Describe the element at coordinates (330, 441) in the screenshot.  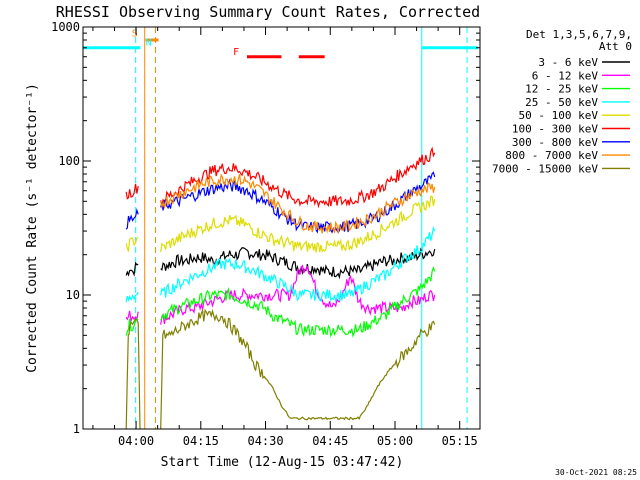
I see `x-tick-label: 04:45` at that location.